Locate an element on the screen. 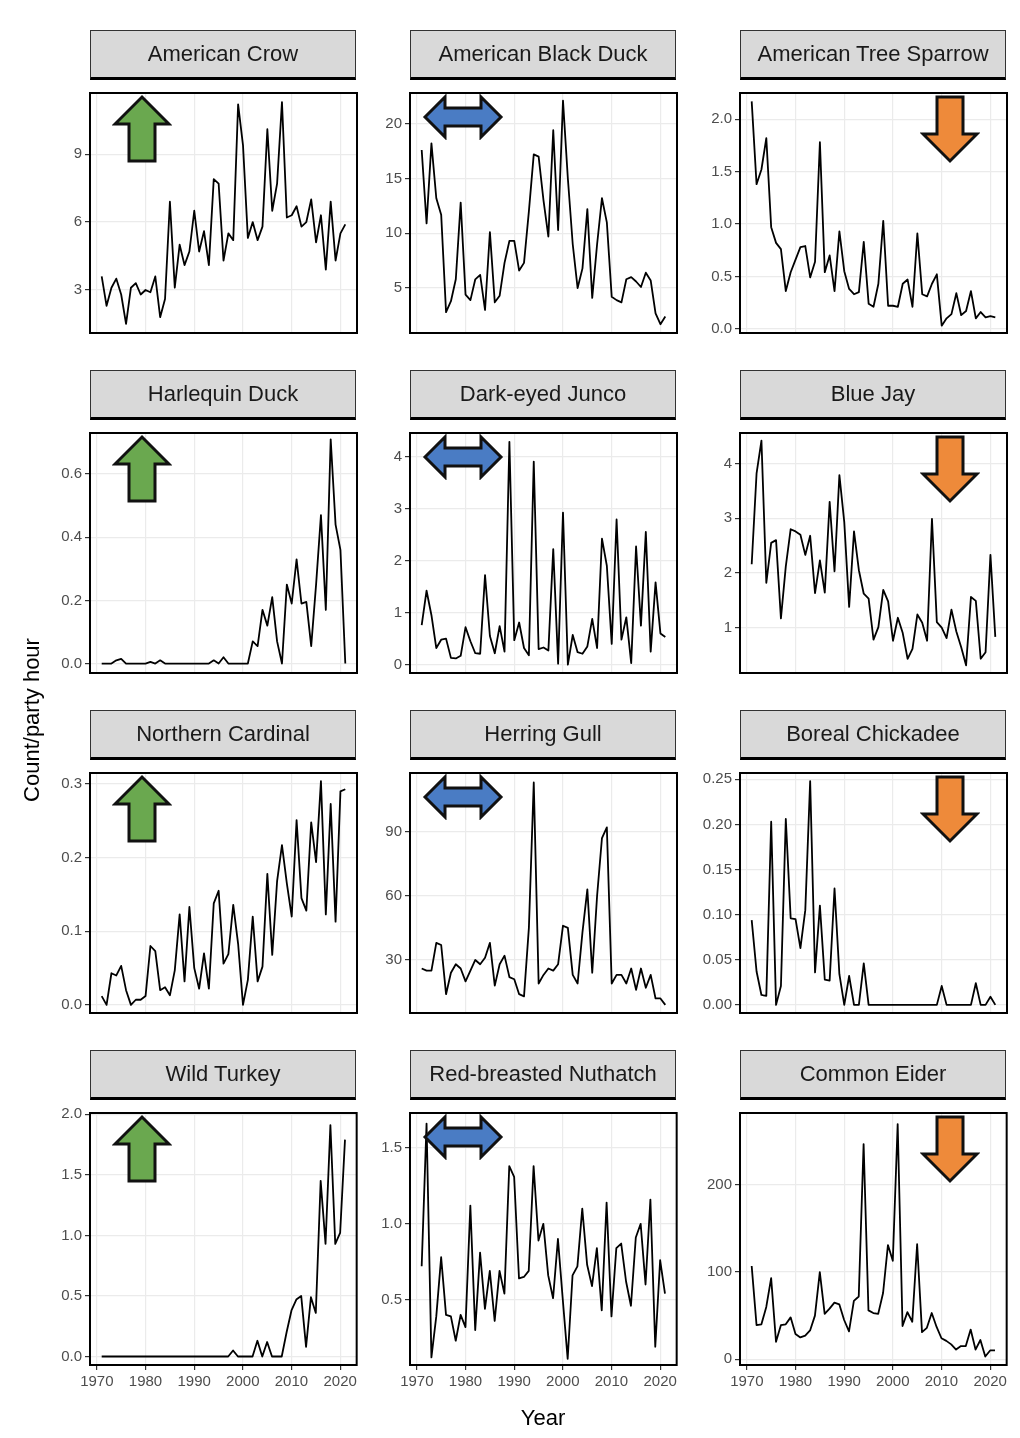  y-tick-label: 20 is located at coordinates (393, 122).